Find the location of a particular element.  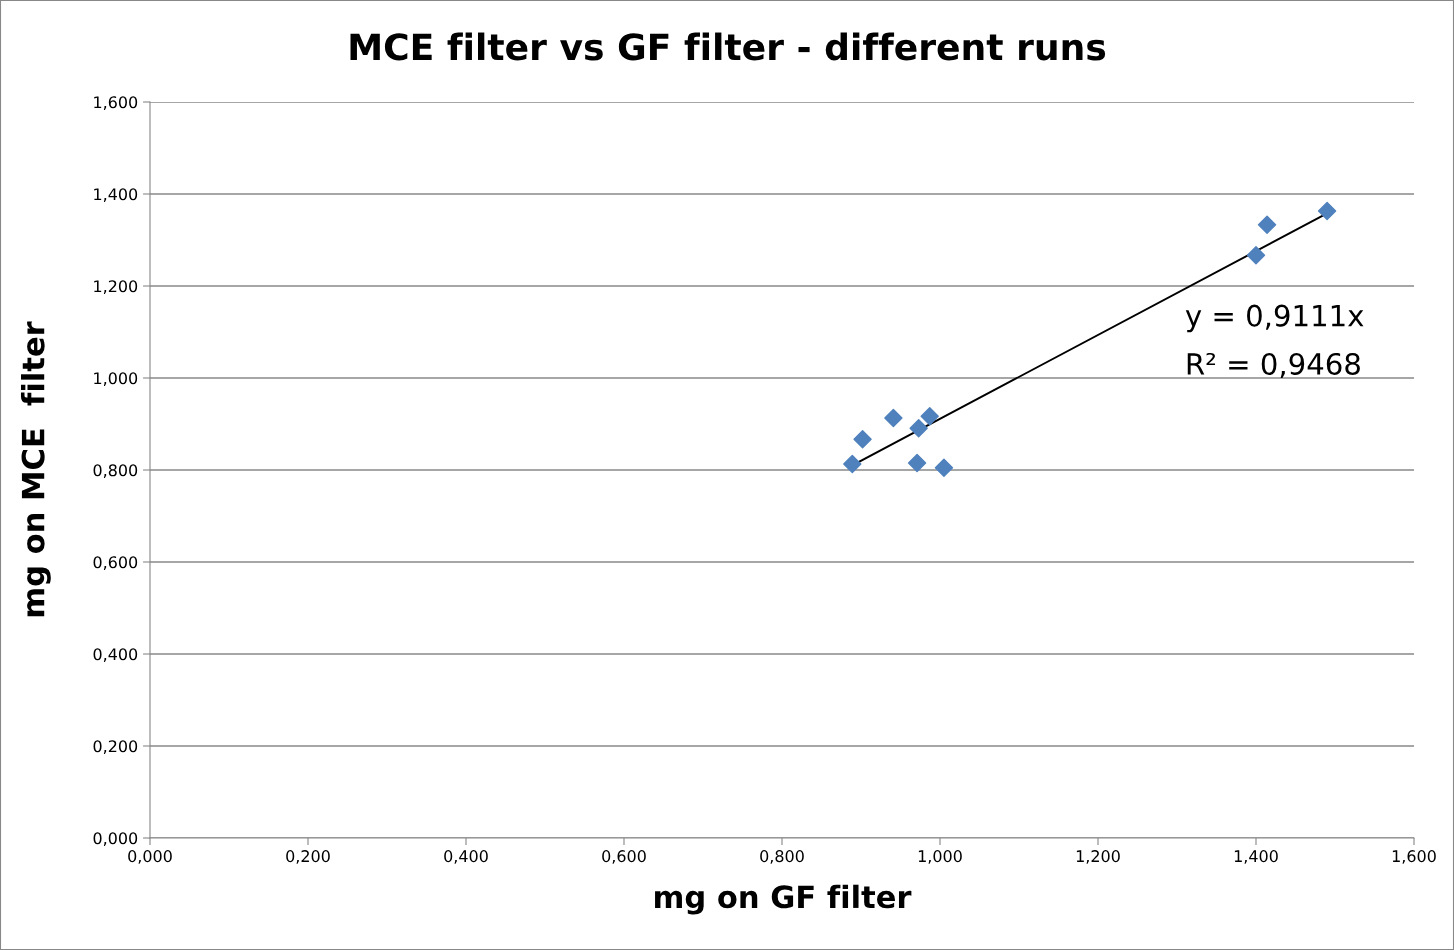

x-tick-label: 0,400 is located at coordinates (466, 857).